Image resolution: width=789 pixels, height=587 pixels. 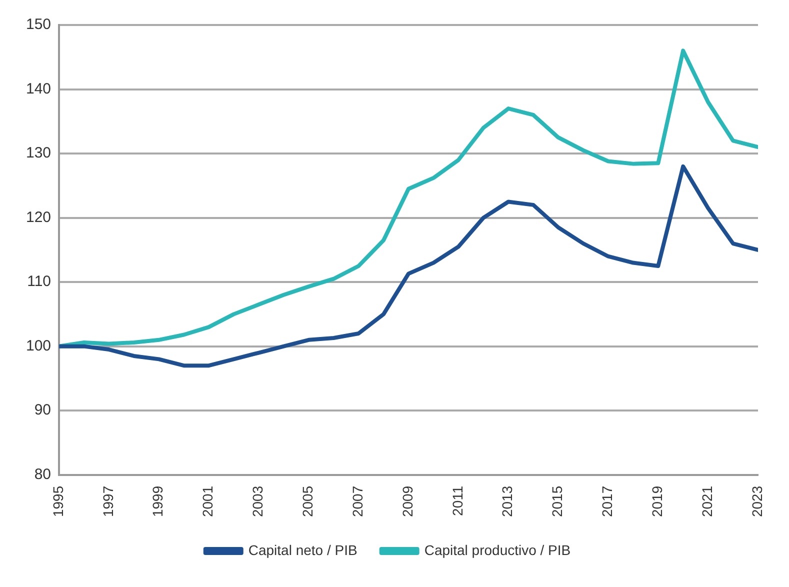 I want to click on x-tick-label: 2009, so click(x=407, y=502).